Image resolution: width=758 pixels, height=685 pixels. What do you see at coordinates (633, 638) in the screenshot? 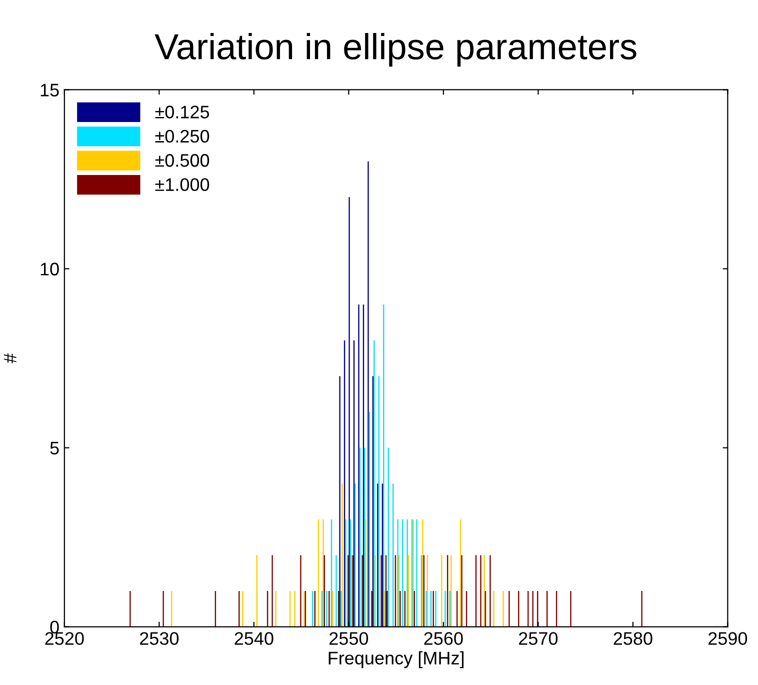
I see `x-tick-label: 2580` at bounding box center [633, 638].